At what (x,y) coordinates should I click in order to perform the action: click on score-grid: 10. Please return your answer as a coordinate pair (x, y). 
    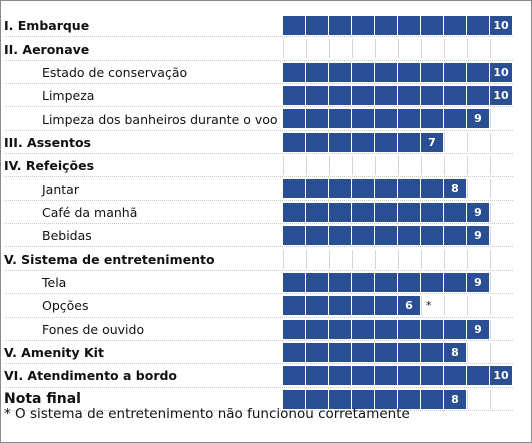
    Looking at the image, I should click on (398, 96).